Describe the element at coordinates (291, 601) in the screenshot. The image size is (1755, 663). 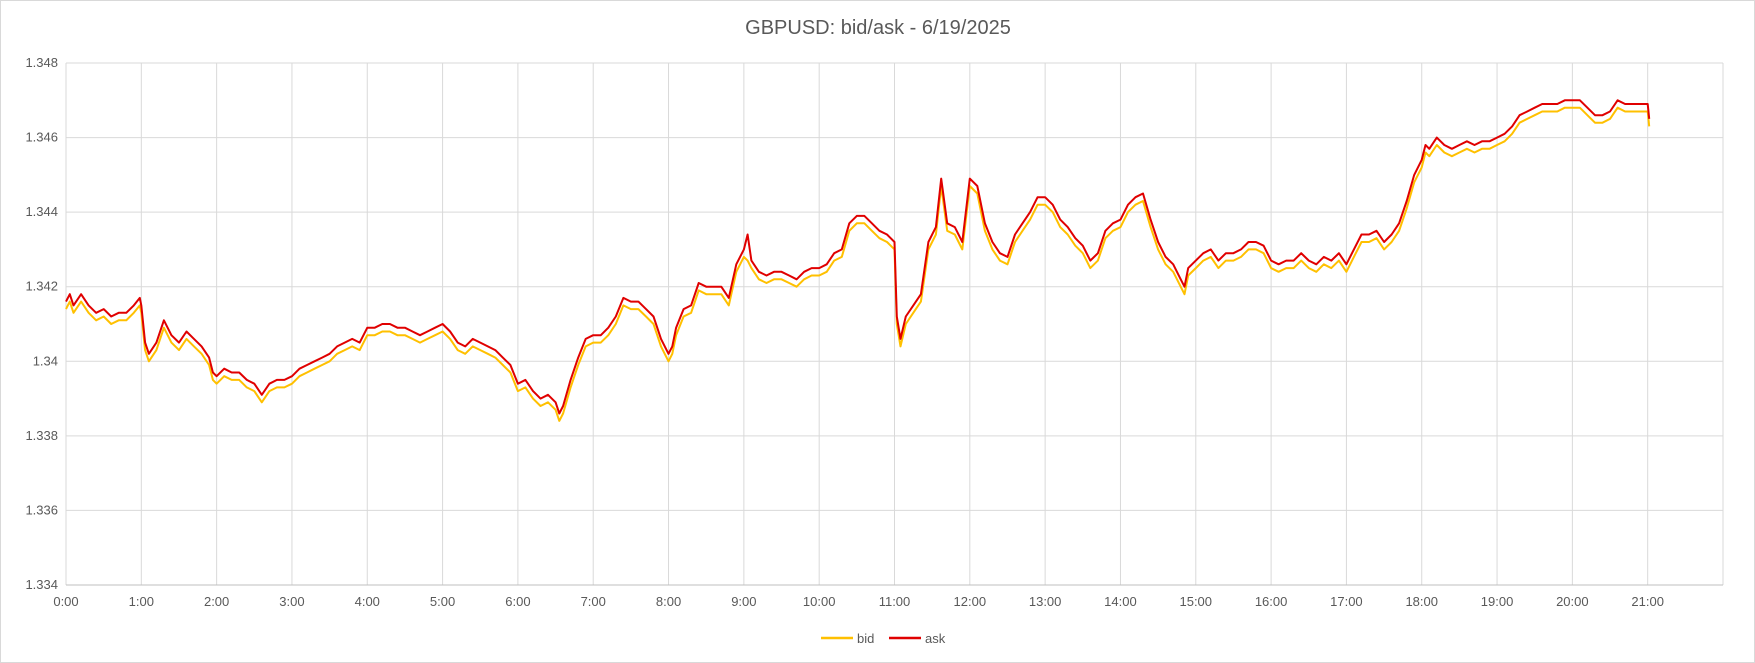
I see `x-tick-label: 3:00` at that location.